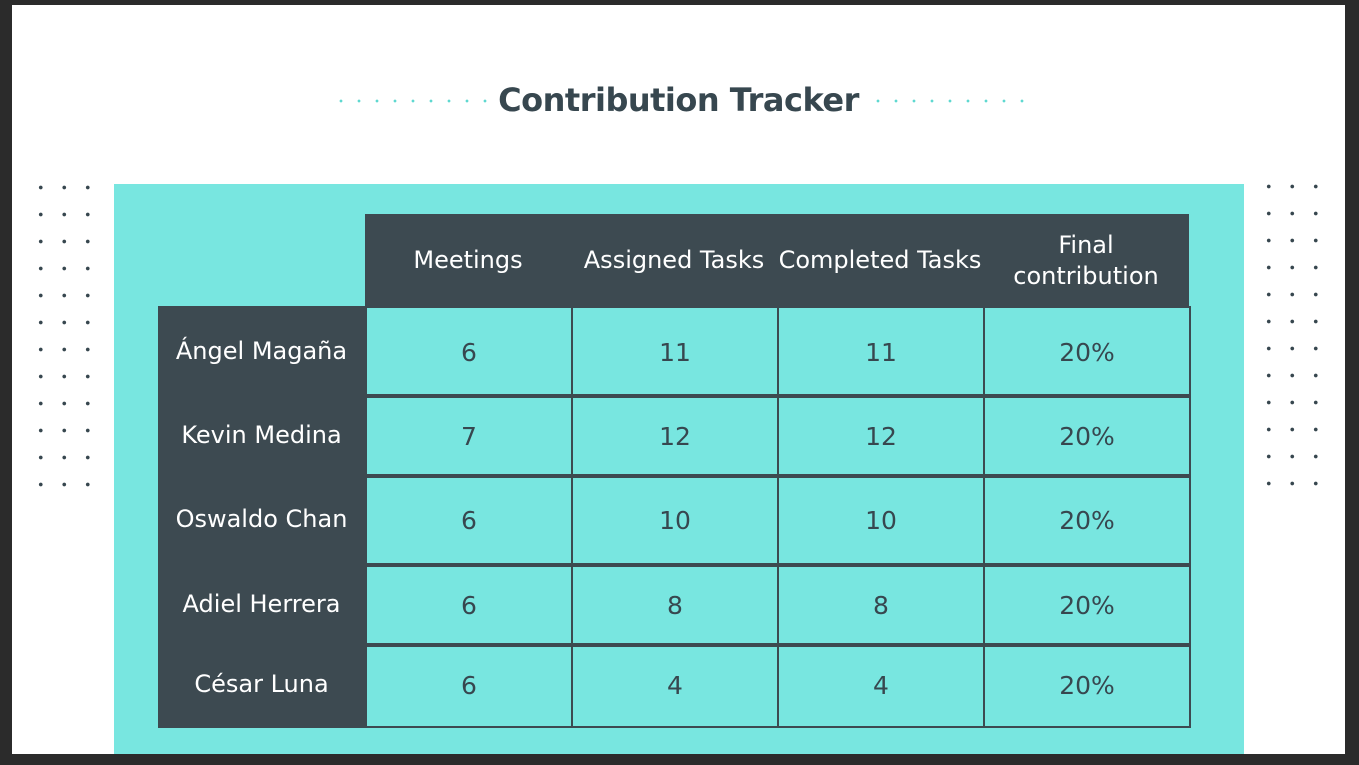 The height and width of the screenshot is (765, 1359). I want to click on cell-completed-tasks: 8, so click(881, 605).